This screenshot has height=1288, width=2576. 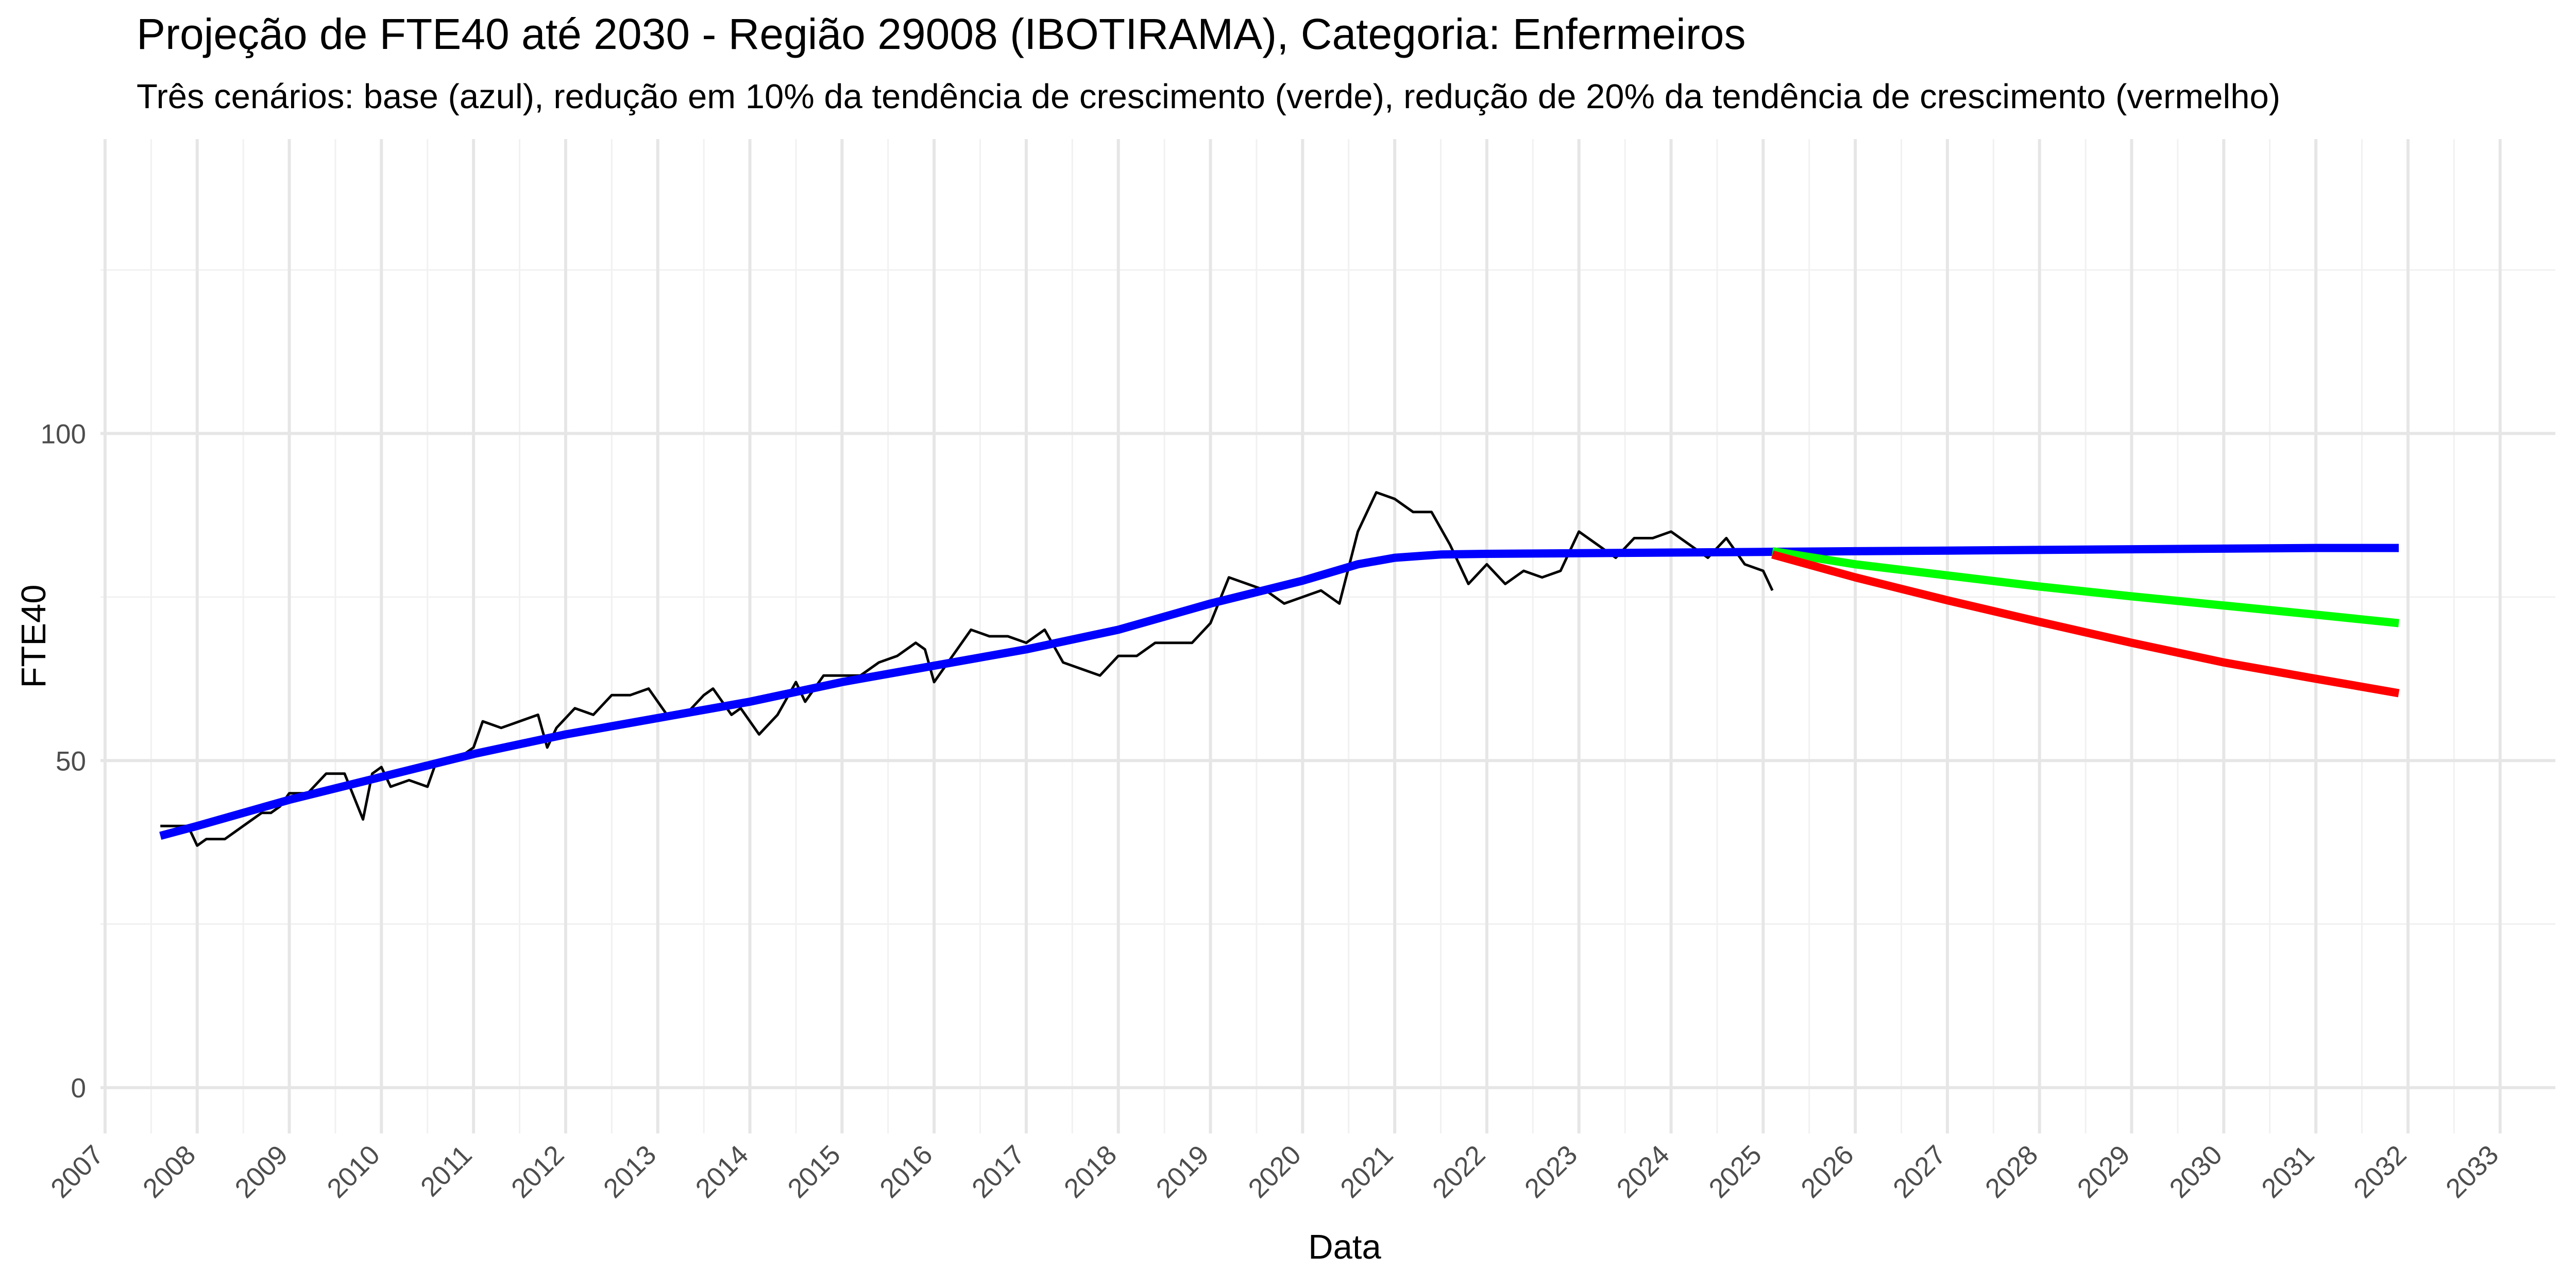 What do you see at coordinates (1551, 1172) in the screenshot?
I see `x-tick-label: 2023` at bounding box center [1551, 1172].